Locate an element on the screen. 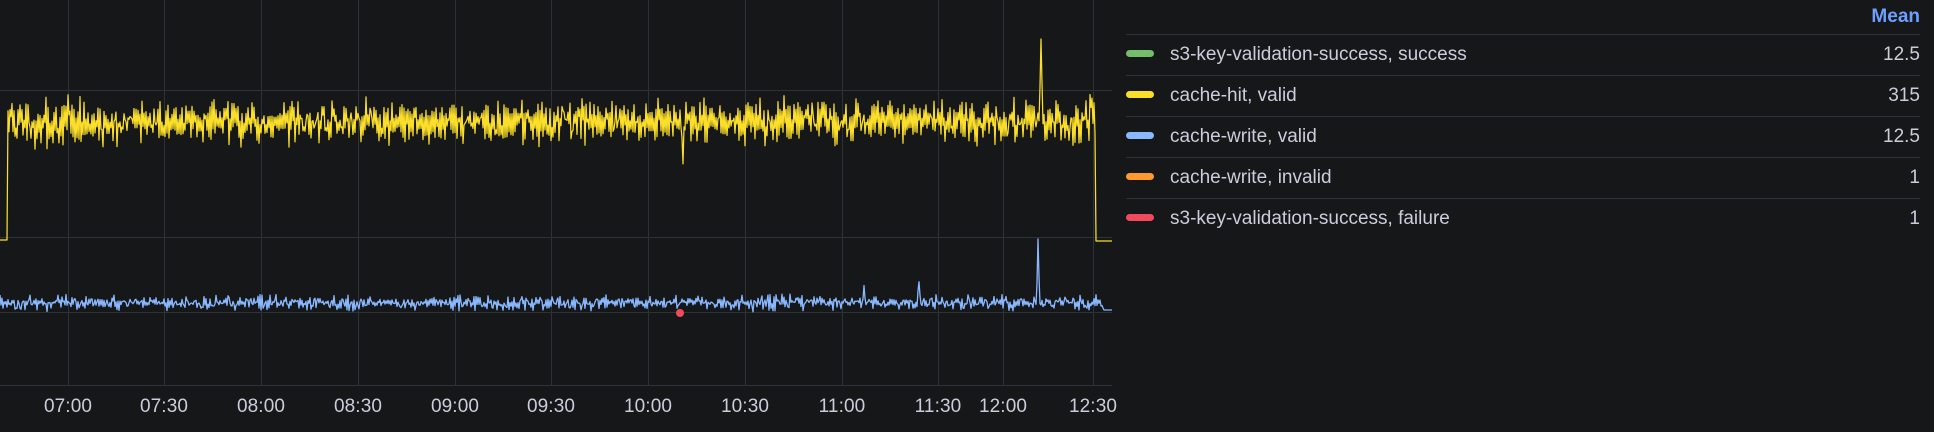  x-axis-tick-label: 07:30 is located at coordinates (164, 406).